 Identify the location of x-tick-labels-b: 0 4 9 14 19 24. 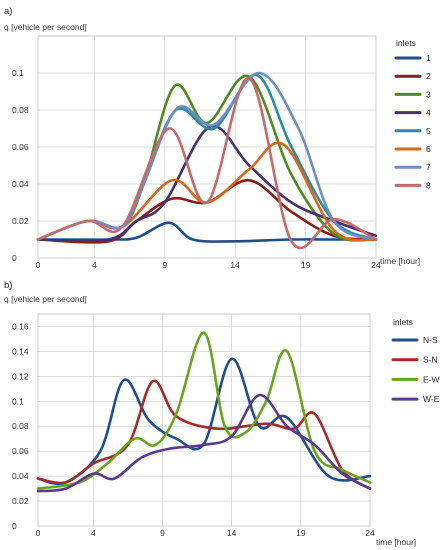
(205, 533).